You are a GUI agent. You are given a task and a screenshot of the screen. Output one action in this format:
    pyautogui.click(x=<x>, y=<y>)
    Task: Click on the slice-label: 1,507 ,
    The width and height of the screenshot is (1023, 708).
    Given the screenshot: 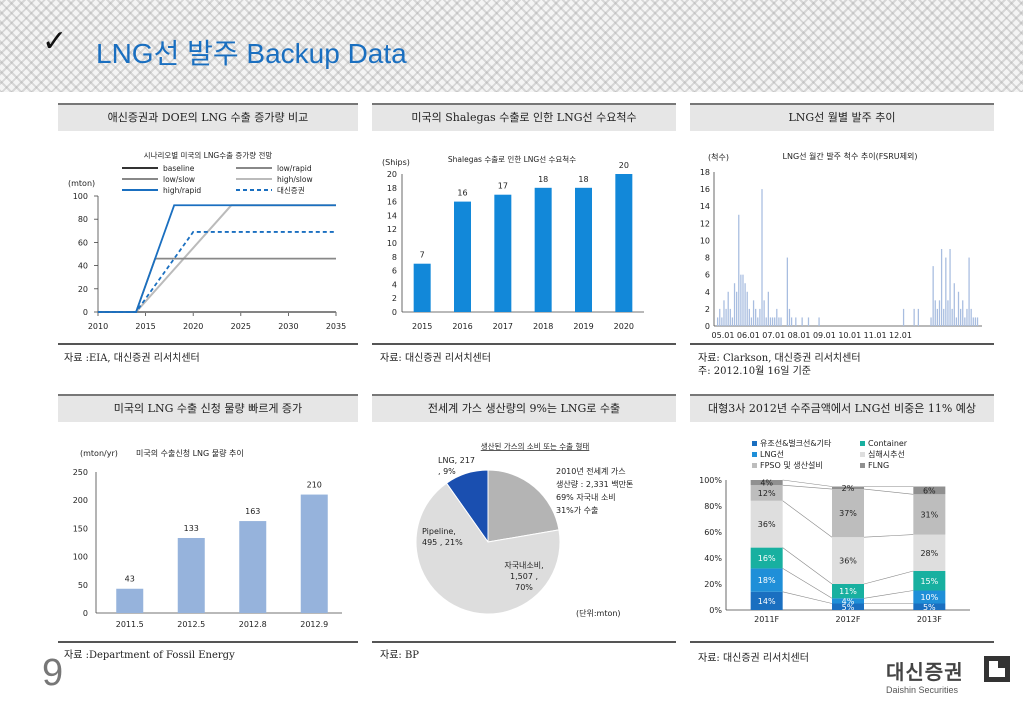 What is the action you would take?
    pyautogui.click(x=524, y=576)
    